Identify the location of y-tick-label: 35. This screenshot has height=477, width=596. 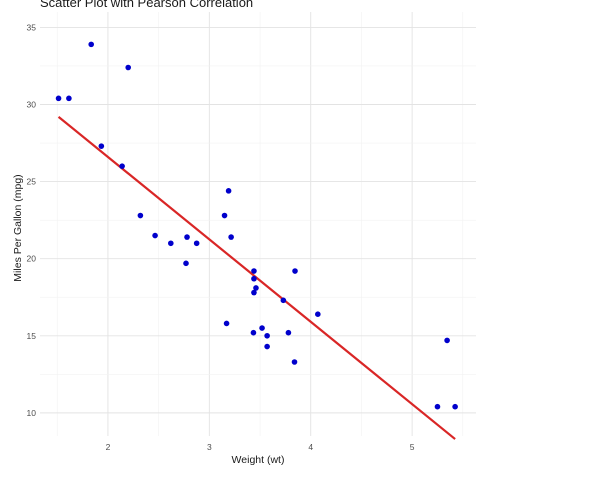
(32, 27).